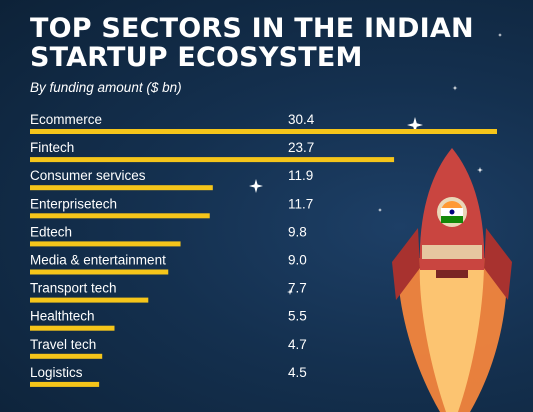 The image size is (533, 412). What do you see at coordinates (72, 328) in the screenshot?
I see `bar-healthtech` at bounding box center [72, 328].